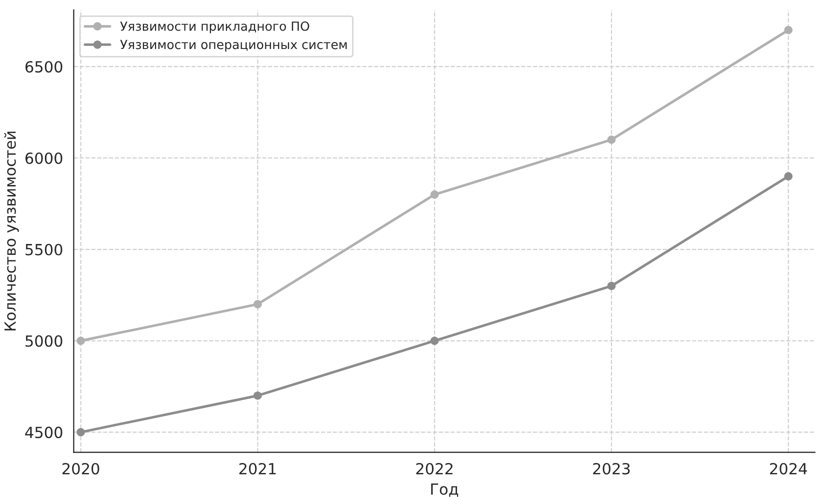 The height and width of the screenshot is (497, 819). I want to click on y-tick-label: 4500, so click(43, 432).